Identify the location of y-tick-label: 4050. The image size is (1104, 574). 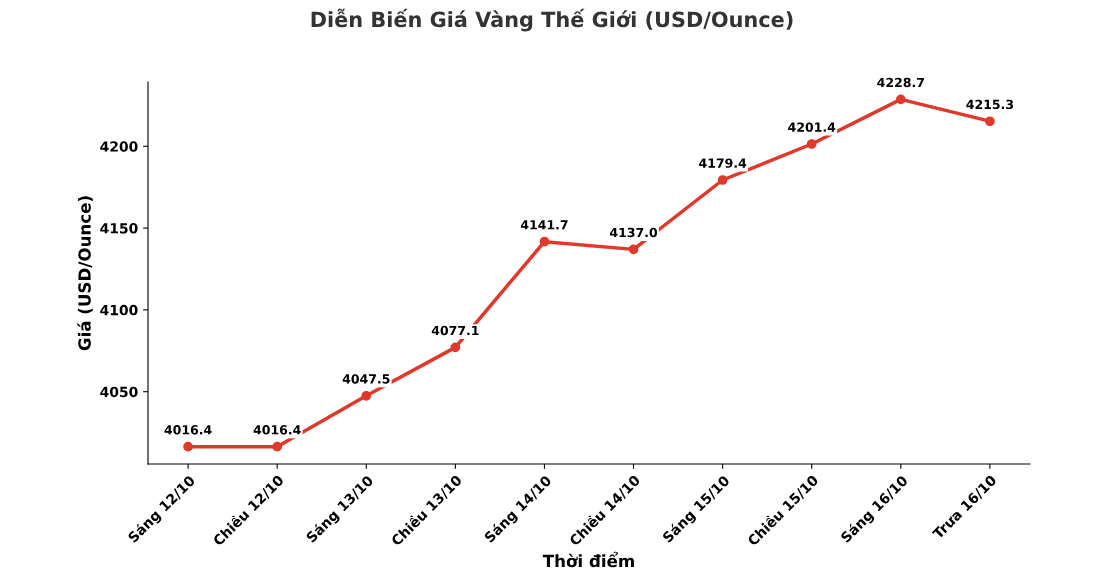
(119, 392).